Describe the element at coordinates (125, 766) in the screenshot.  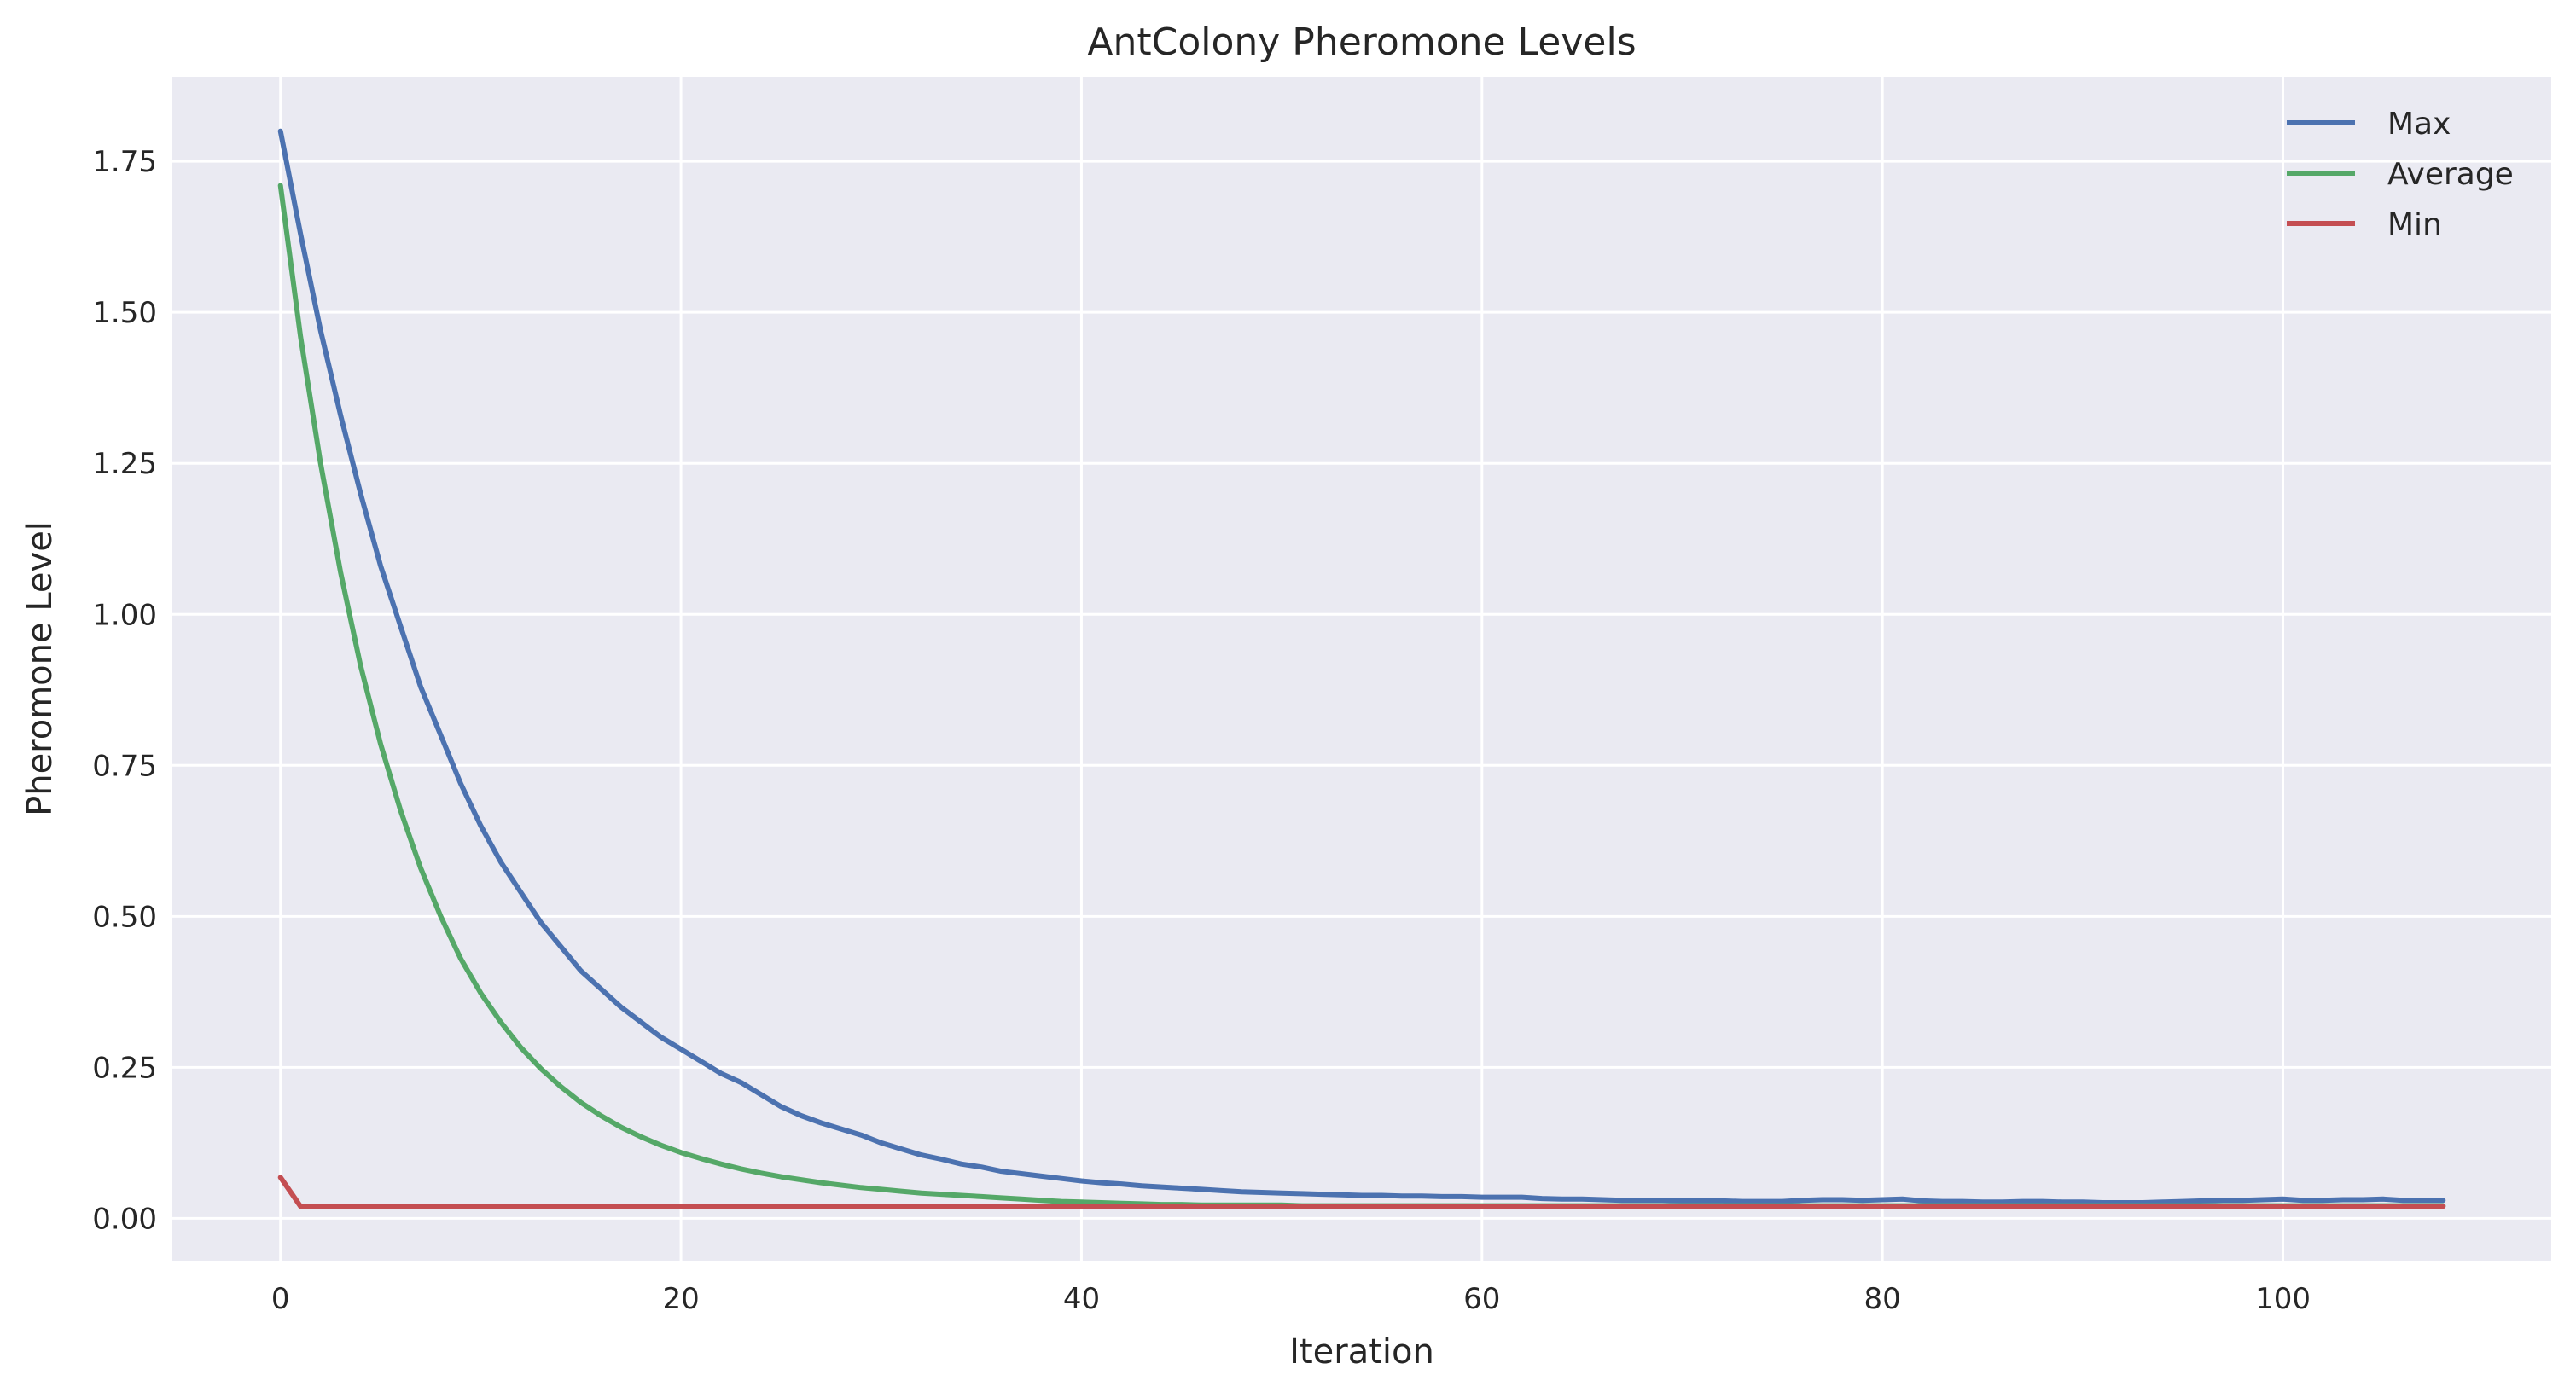
I see `y-tick-label: 0.75` at that location.